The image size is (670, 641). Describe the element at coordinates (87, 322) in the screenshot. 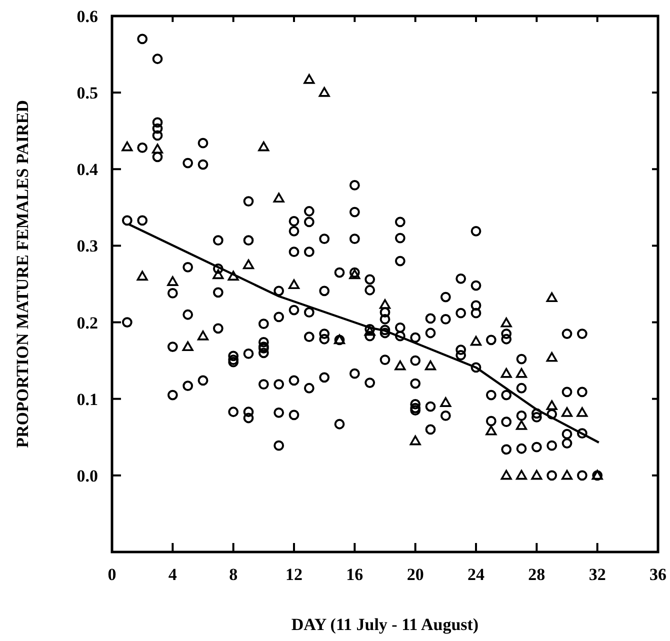

I see `y-tick-label: 0.2` at that location.